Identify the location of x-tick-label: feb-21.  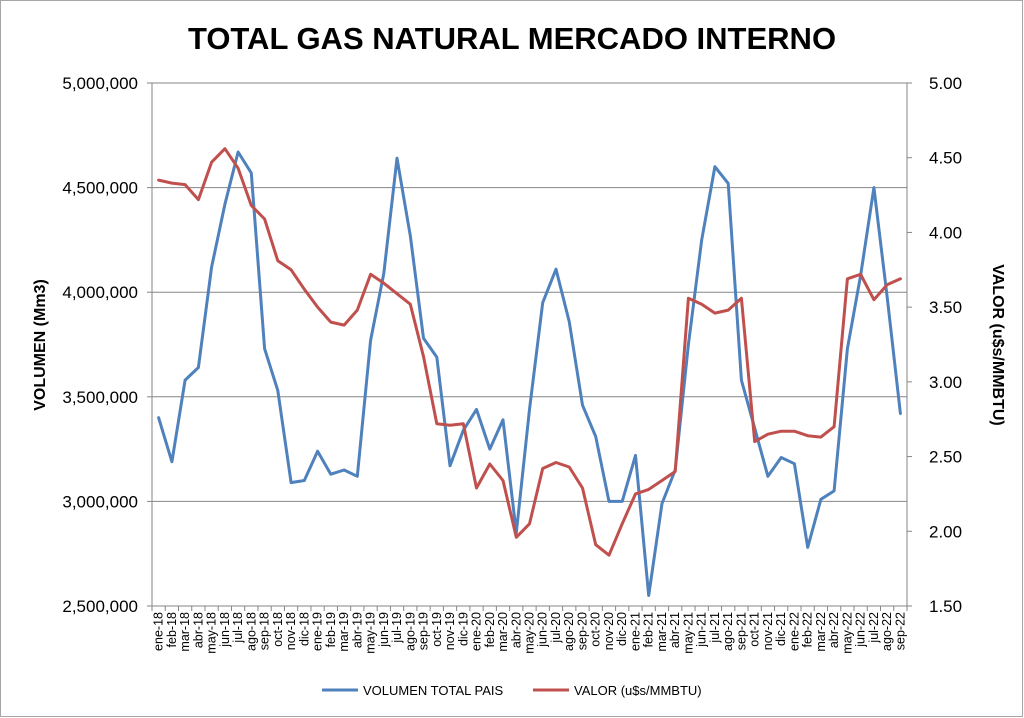
(649, 629).